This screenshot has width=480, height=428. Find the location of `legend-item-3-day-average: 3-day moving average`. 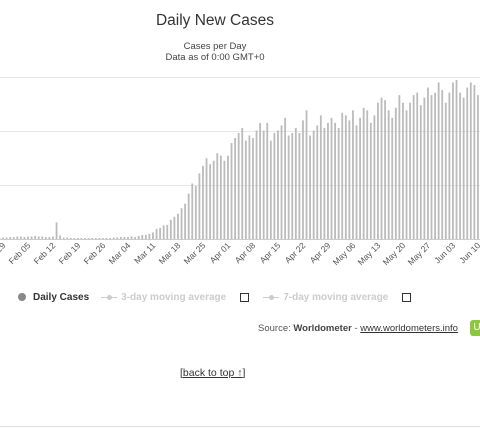

legend-item-3-day-average: 3-day moving average is located at coordinates (163, 297).